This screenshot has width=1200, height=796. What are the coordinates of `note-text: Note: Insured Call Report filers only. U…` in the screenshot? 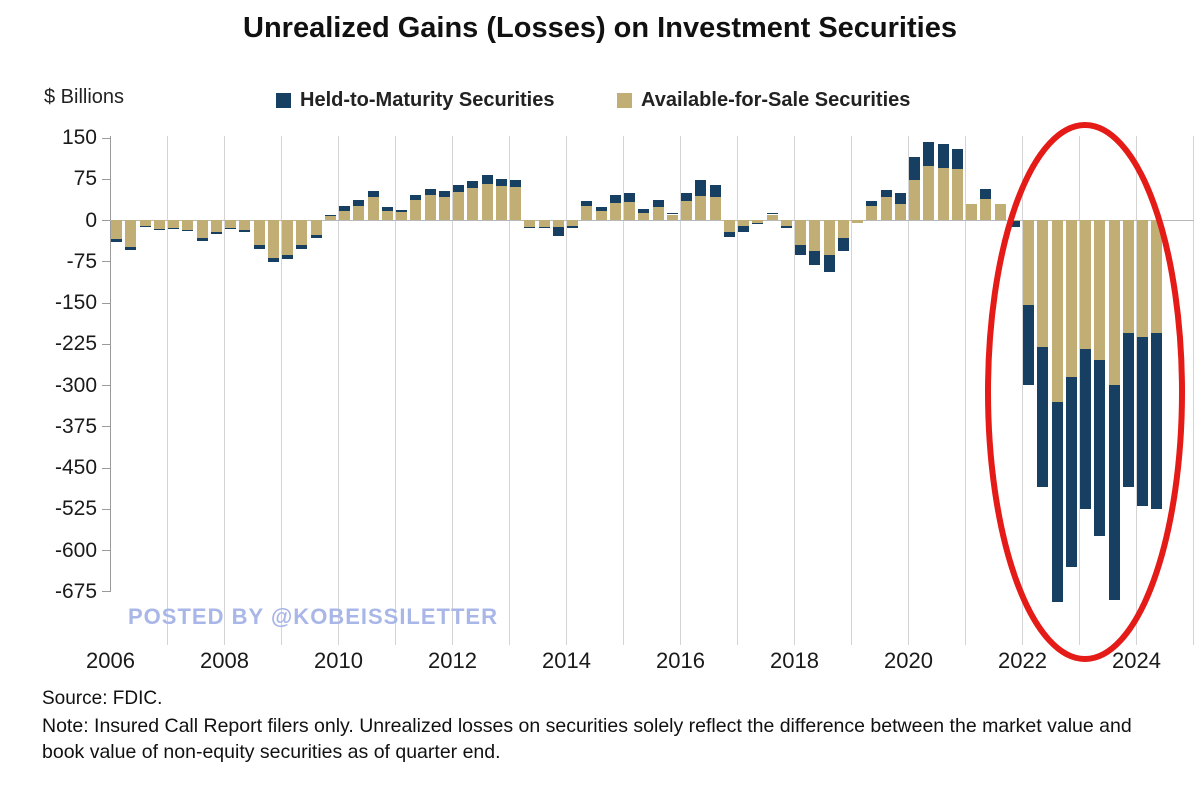 It's located at (587, 739).